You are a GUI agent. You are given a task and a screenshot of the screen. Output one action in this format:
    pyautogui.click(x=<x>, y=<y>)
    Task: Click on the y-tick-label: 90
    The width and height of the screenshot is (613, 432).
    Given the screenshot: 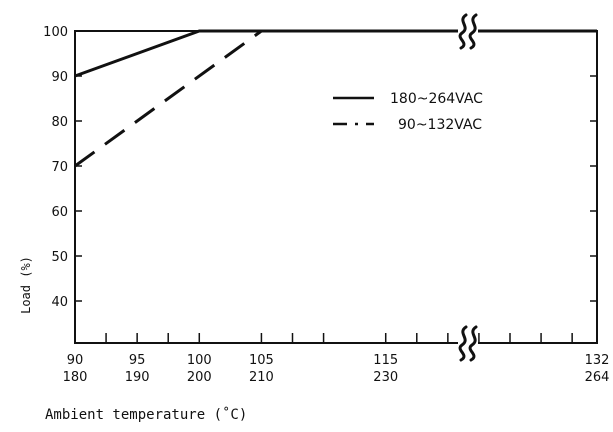 What is the action you would take?
    pyautogui.click(x=59, y=77)
    